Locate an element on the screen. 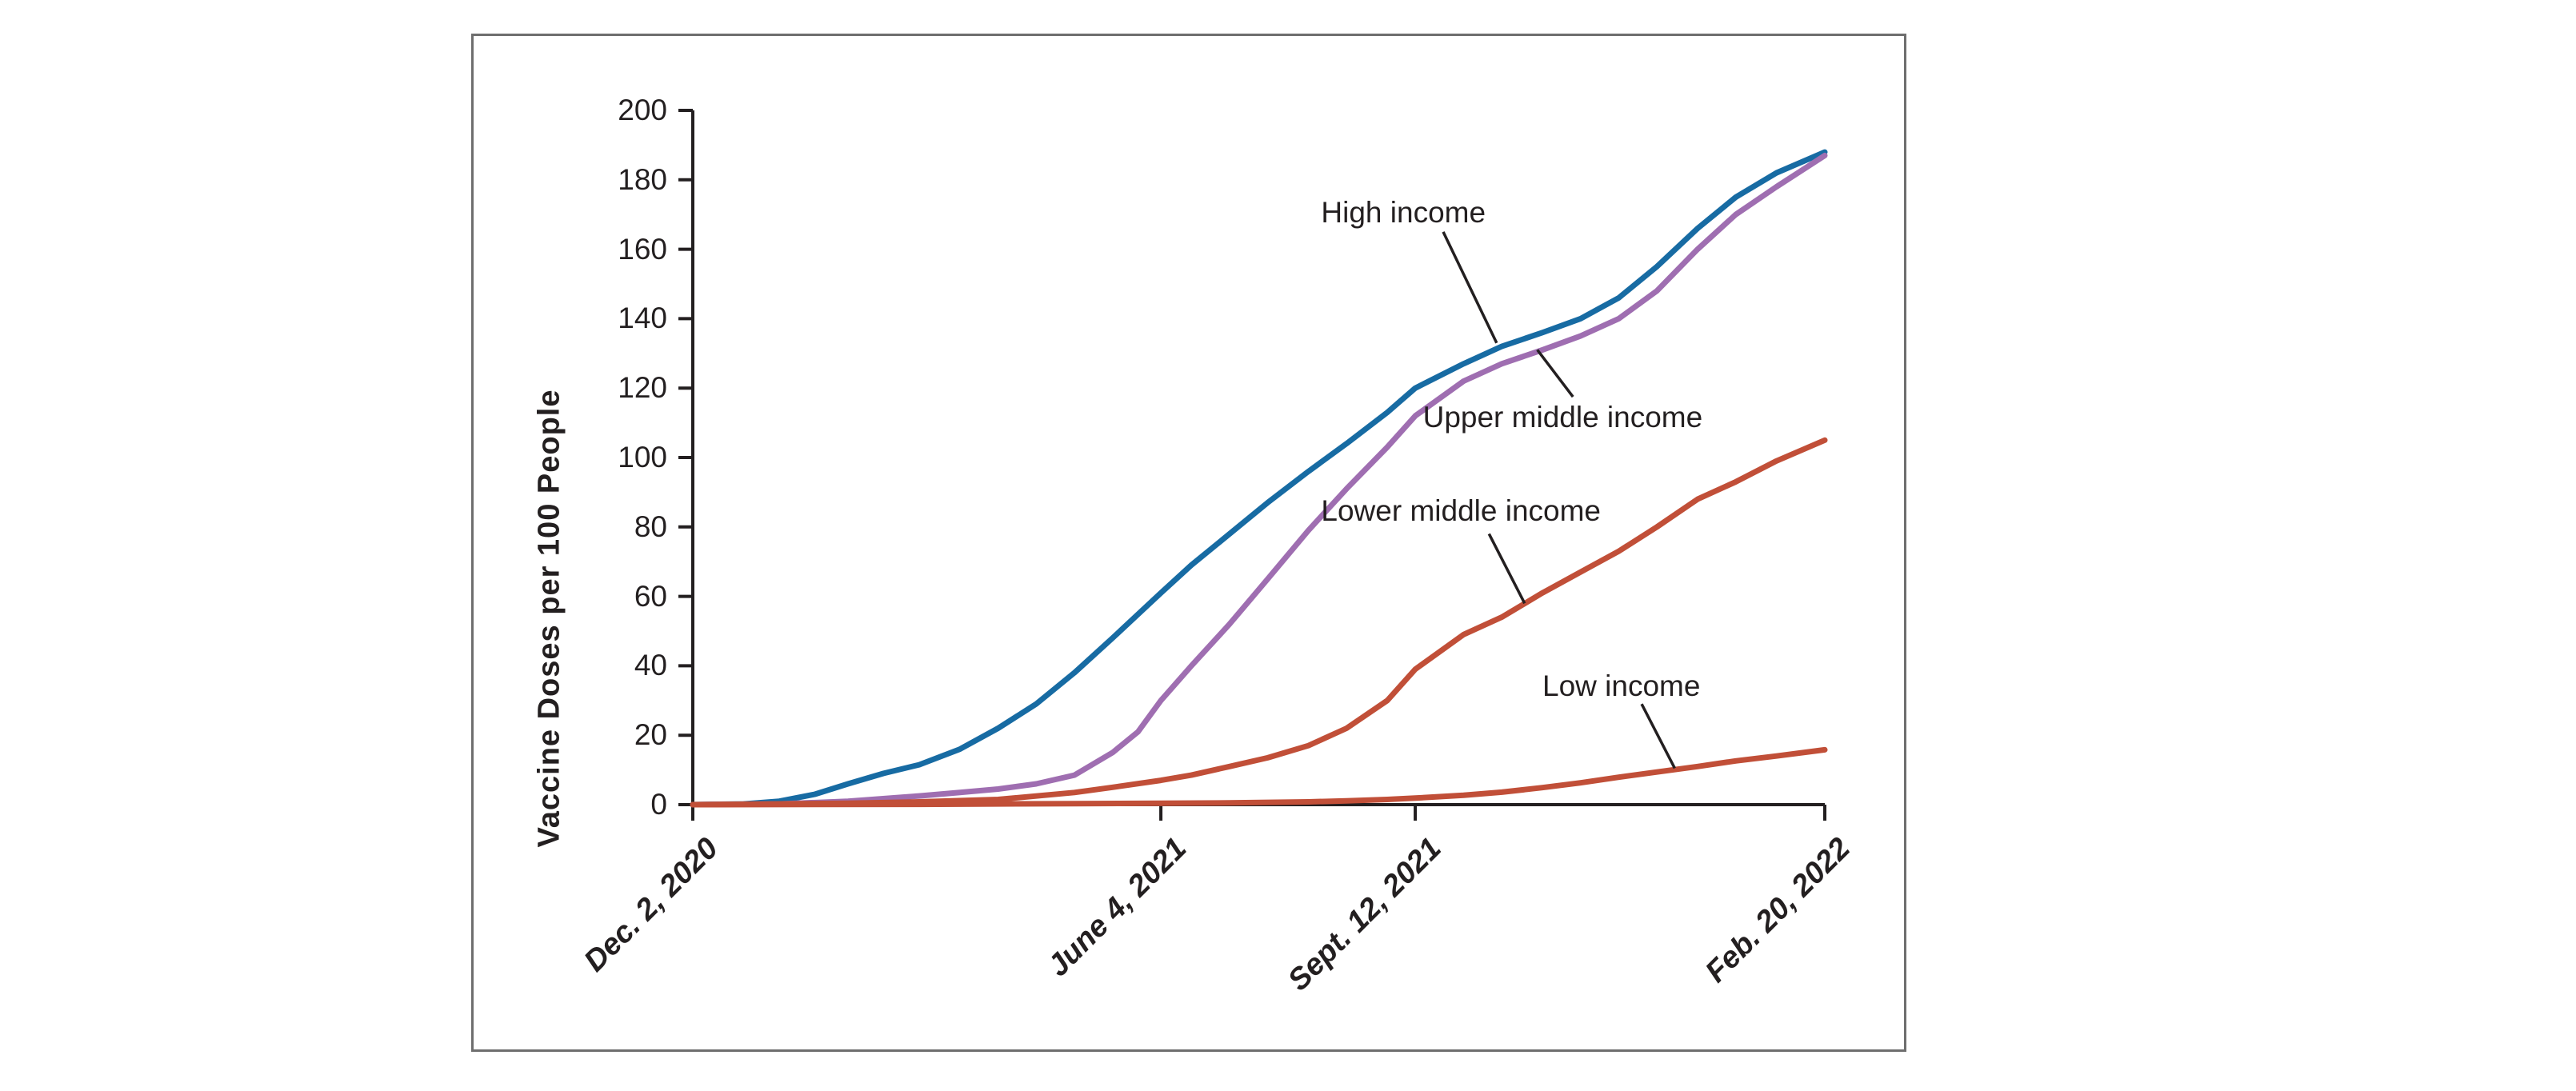 Image resolution: width=2576 pixels, height=1091 pixels. series-label-low-income: Low income is located at coordinates (1621, 685).